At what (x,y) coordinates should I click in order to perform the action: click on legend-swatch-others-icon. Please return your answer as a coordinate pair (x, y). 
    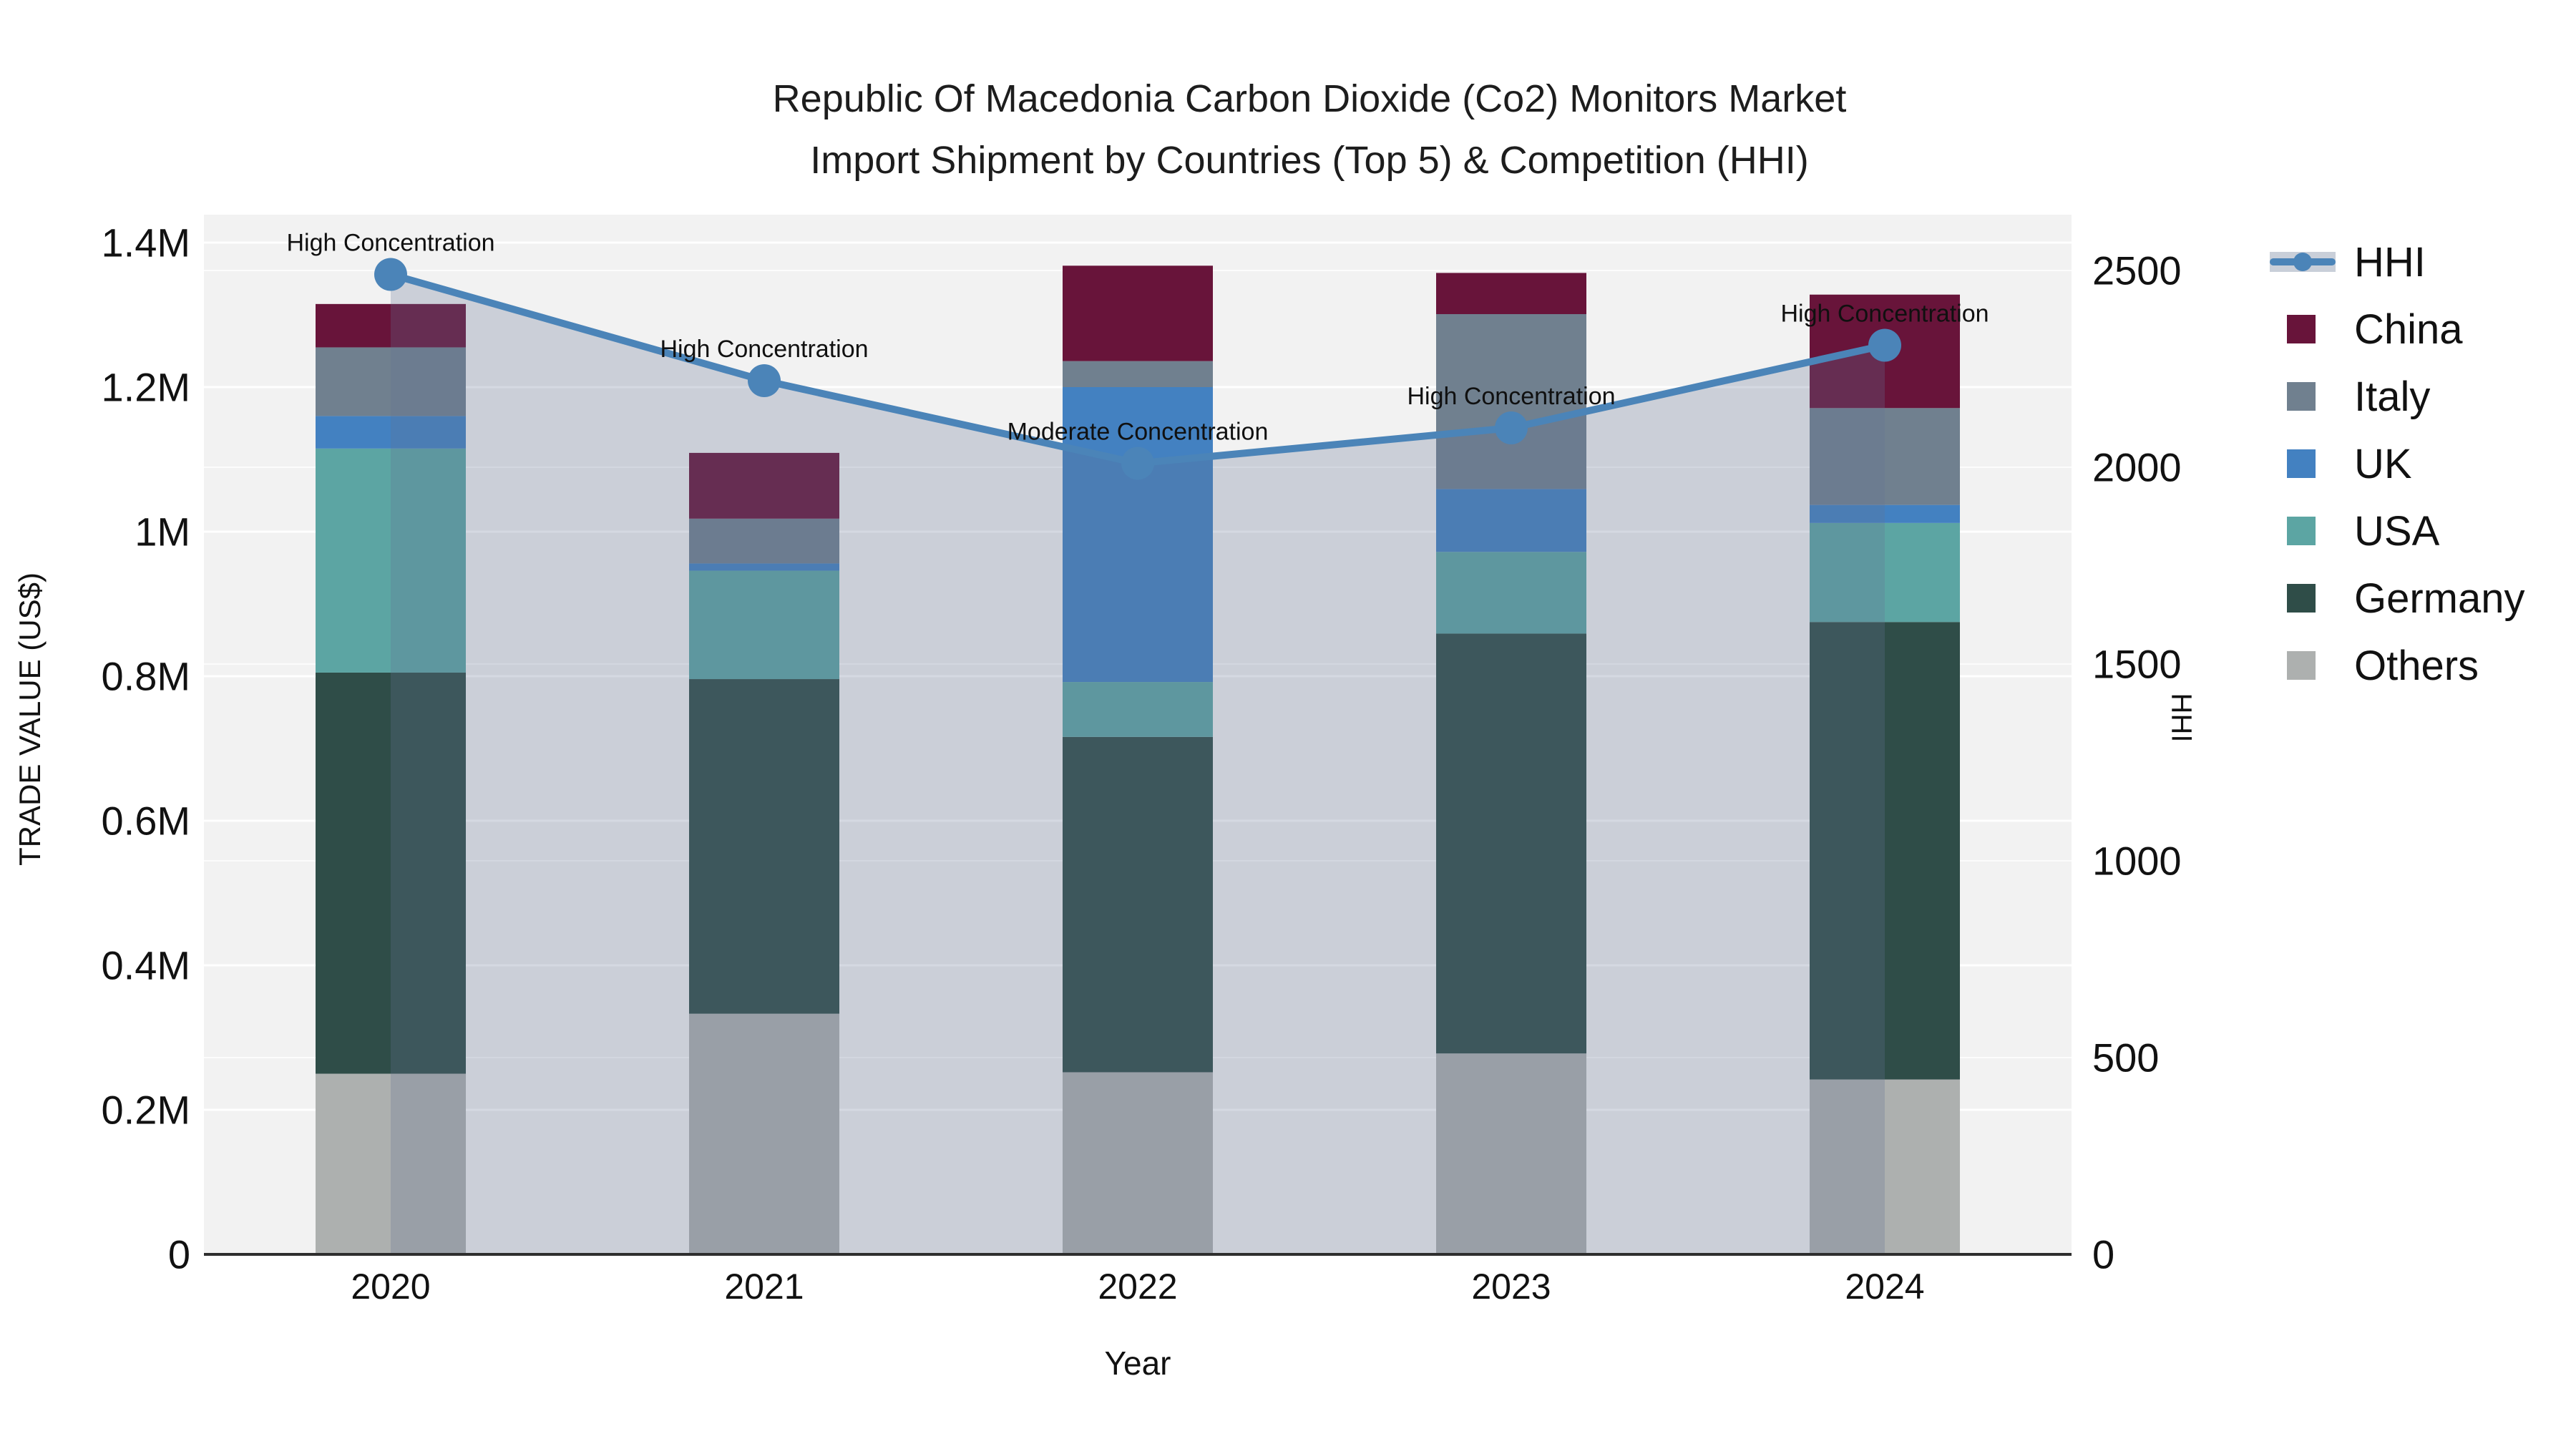
    Looking at the image, I should click on (2312, 665).